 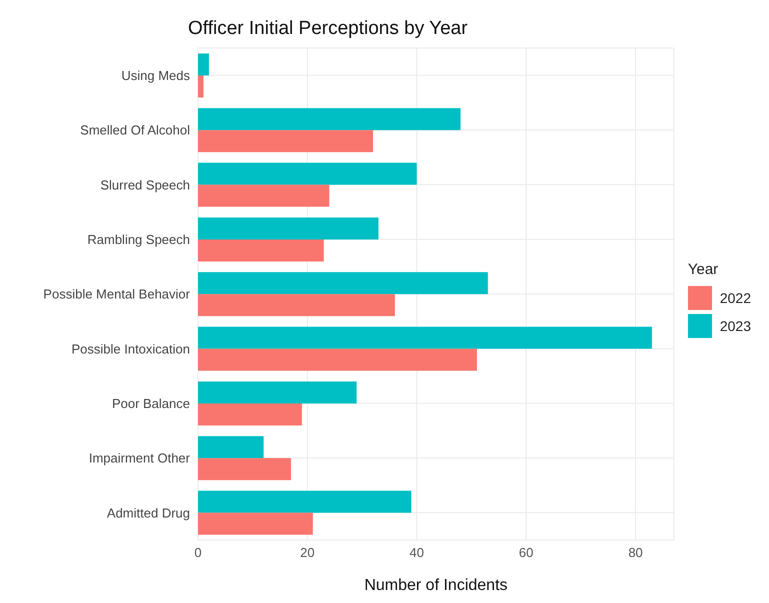 What do you see at coordinates (436, 585) in the screenshot?
I see `x-axis-title: Number of Incidents` at bounding box center [436, 585].